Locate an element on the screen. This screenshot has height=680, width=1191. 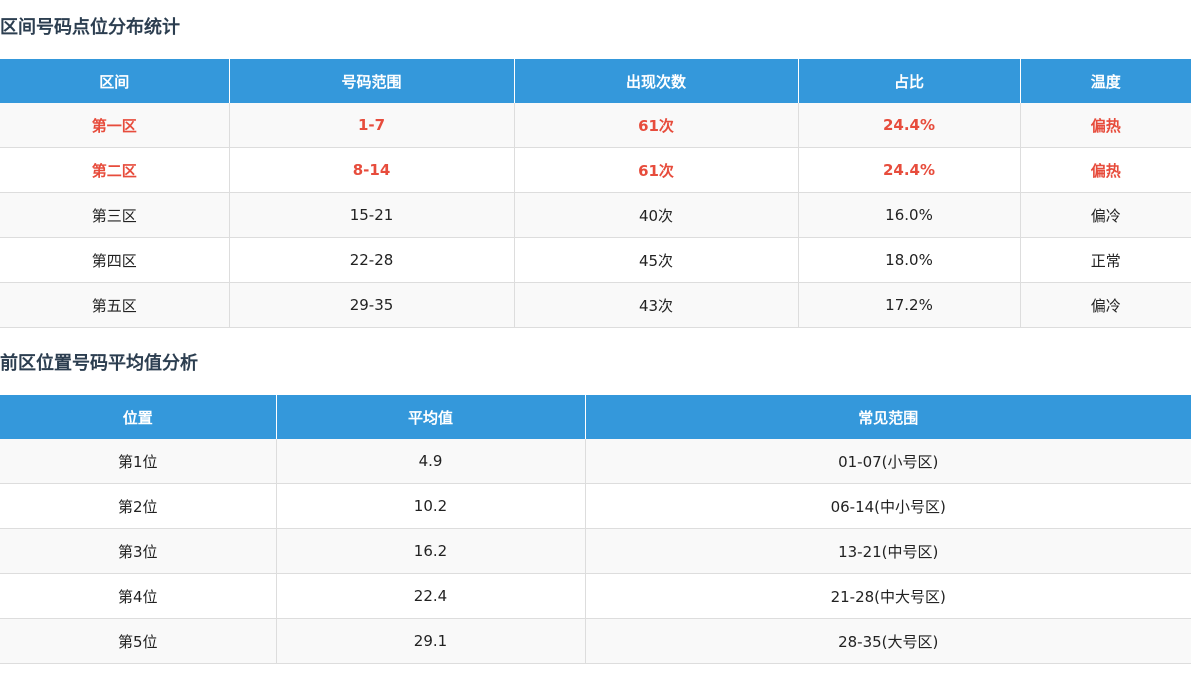
table-row: 第五区 29-35 43次 17.2% 偏冷 is located at coordinates (595, 305).